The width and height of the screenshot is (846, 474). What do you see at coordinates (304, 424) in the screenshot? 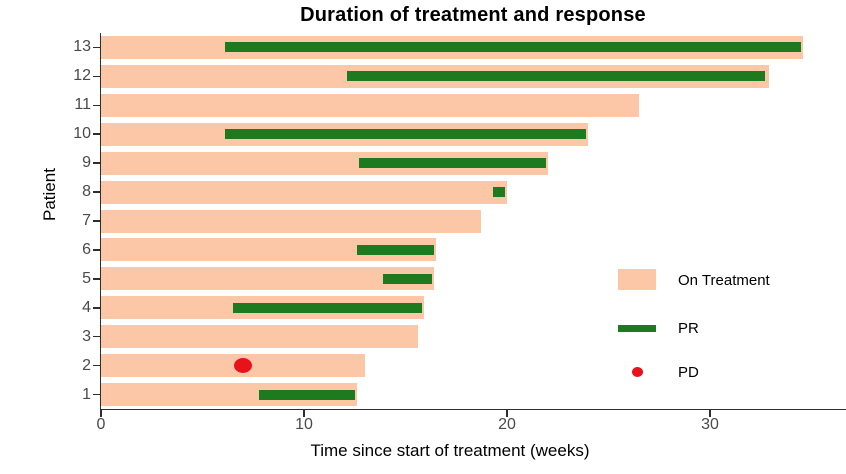
I see `x-axis-tick-label: 10` at bounding box center [304, 424].